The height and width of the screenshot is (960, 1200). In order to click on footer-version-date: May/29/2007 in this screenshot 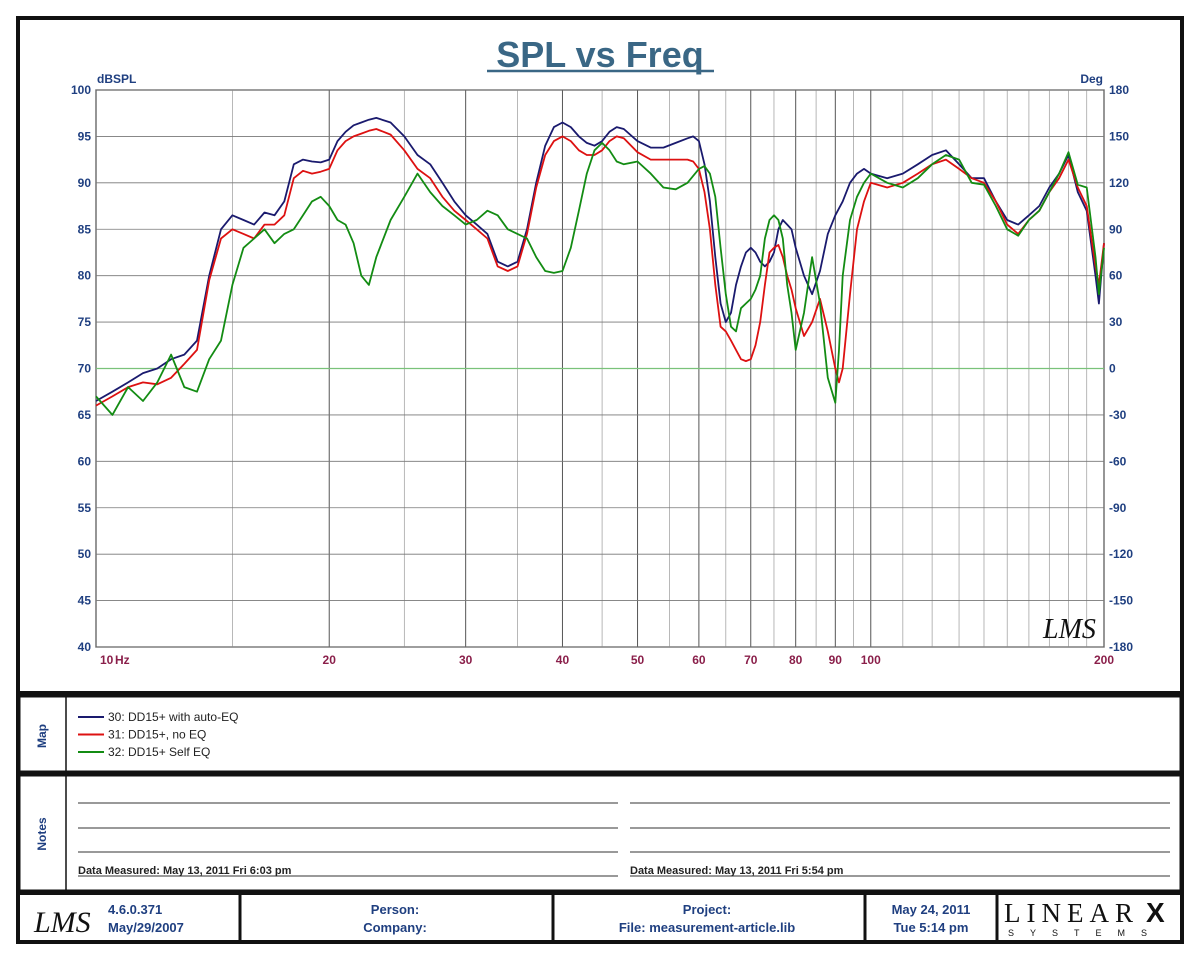, I will do `click(146, 927)`.